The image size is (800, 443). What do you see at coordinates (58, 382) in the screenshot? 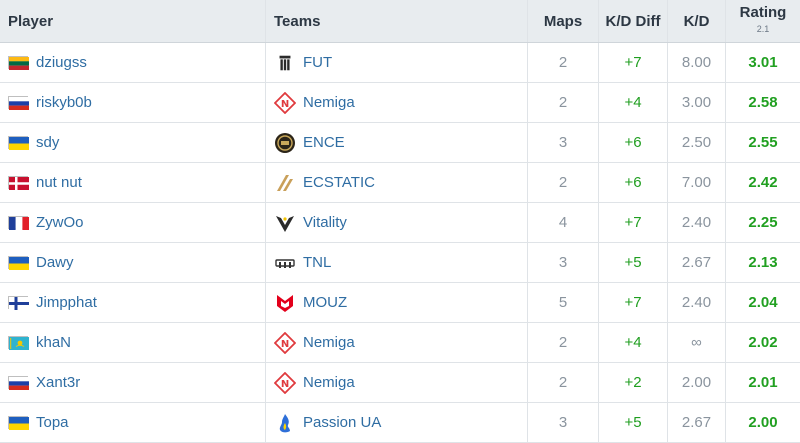
I see `player-name-link: Xant3r` at bounding box center [58, 382].